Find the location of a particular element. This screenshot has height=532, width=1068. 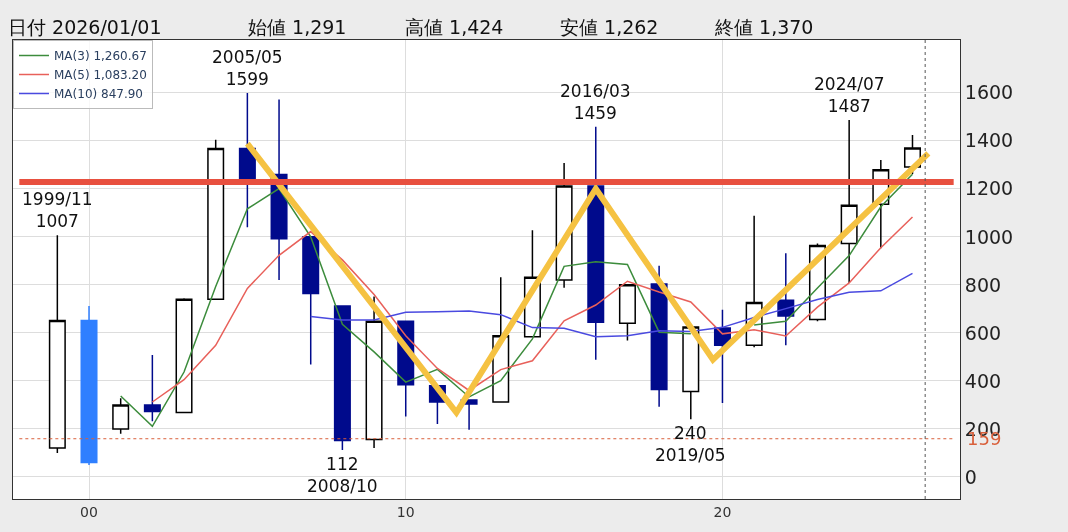

text: 安値 1,262 is located at coordinates (609, 27).